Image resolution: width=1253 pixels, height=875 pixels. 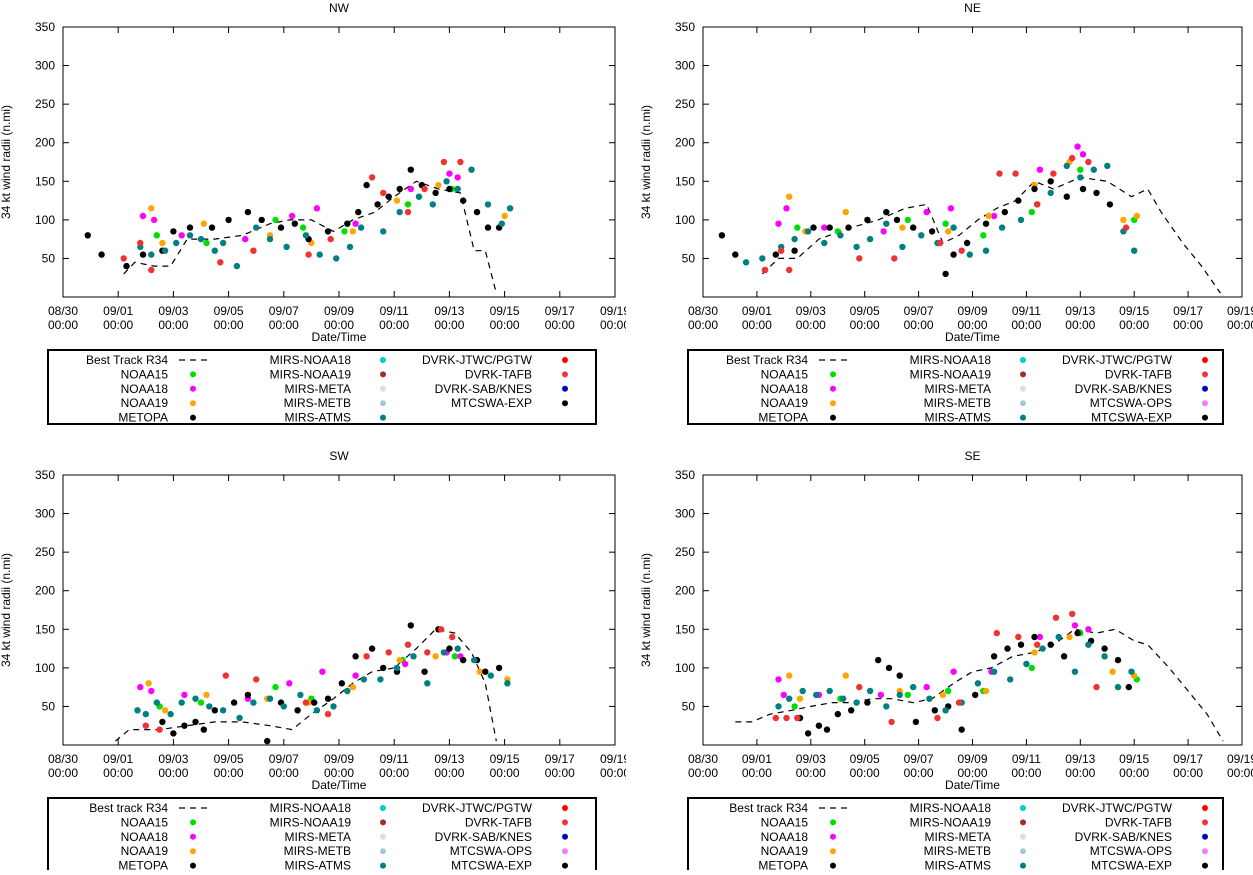 I want to click on x-tick-date: 09/03, so click(x=173, y=311).